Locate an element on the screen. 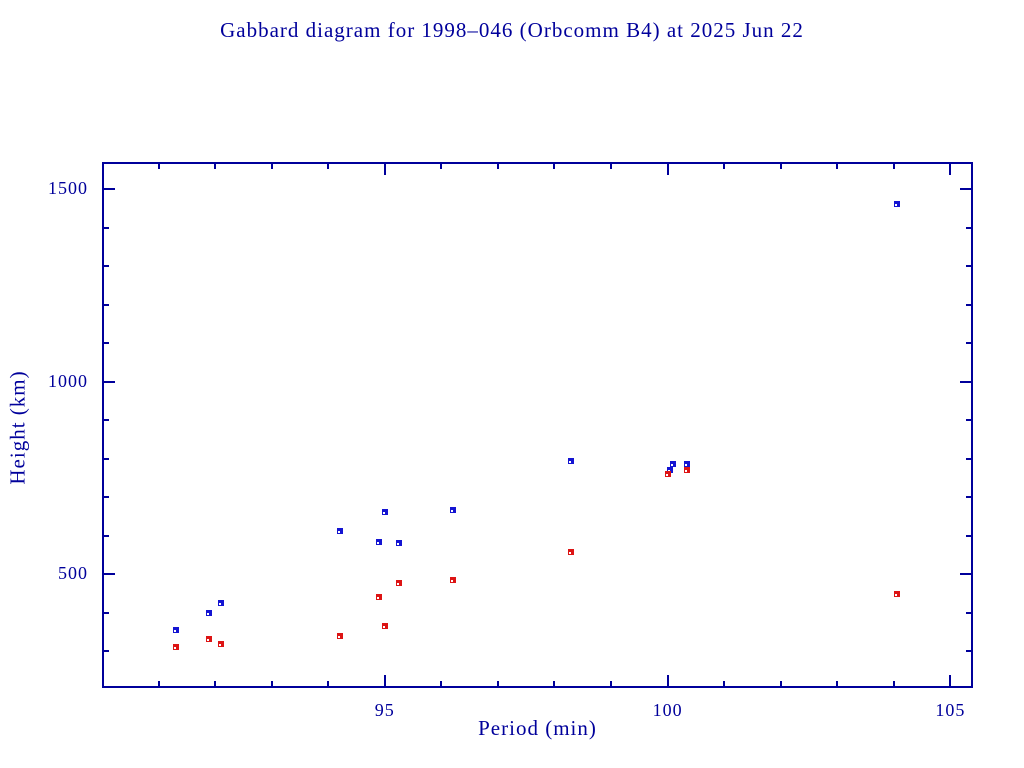  y-tick-label: 500 is located at coordinates (73, 573).